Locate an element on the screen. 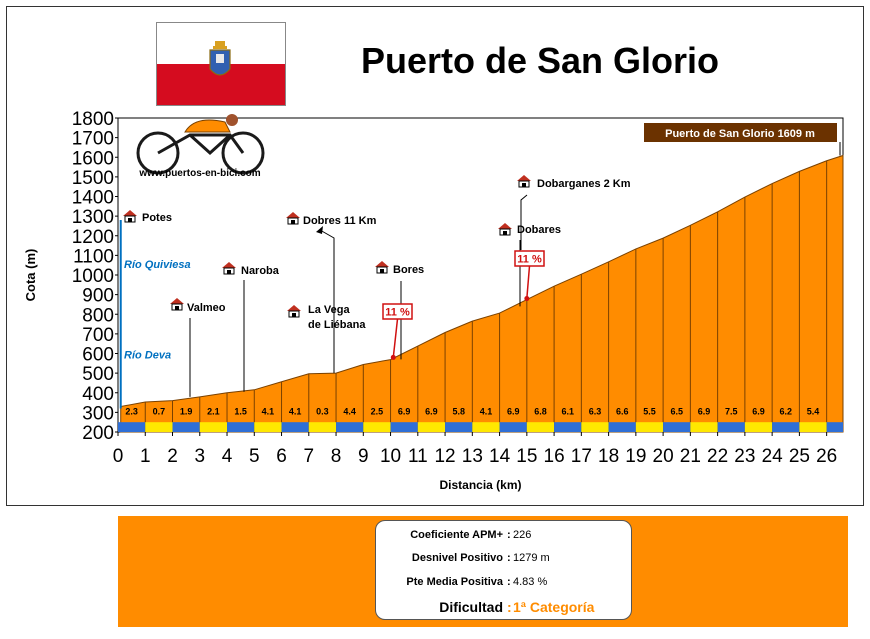 The width and height of the screenshot is (870, 639). x-tick-label: 18 is located at coordinates (608, 456).